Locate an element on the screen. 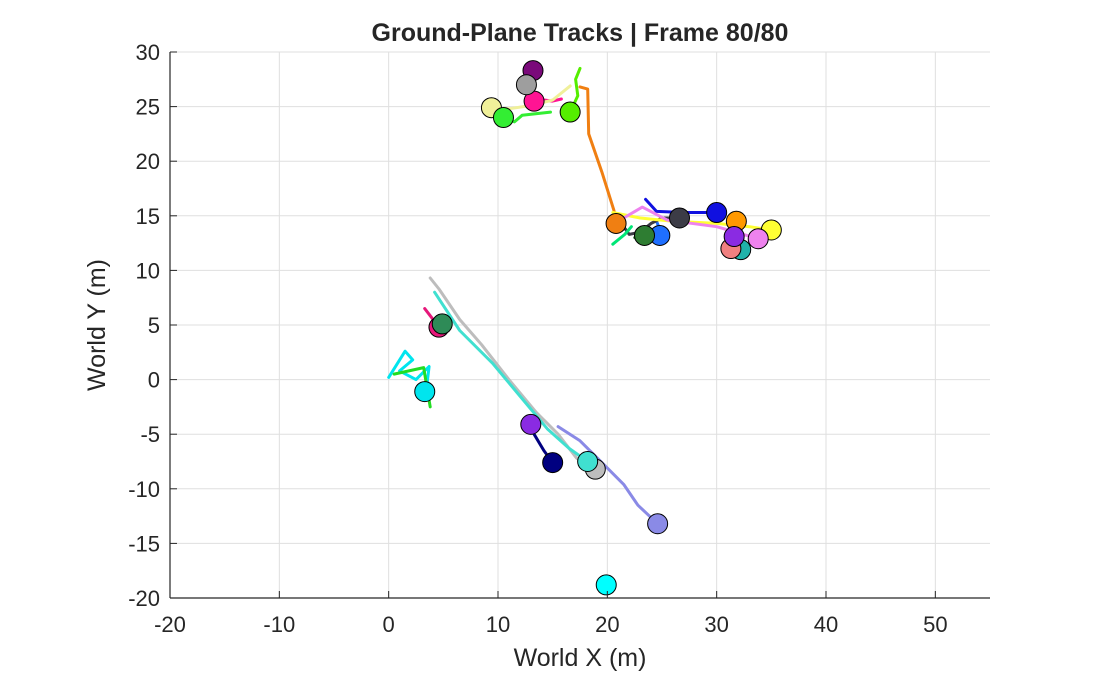 The image size is (1120, 674). y-tick-label: 25 is located at coordinates (148, 107).